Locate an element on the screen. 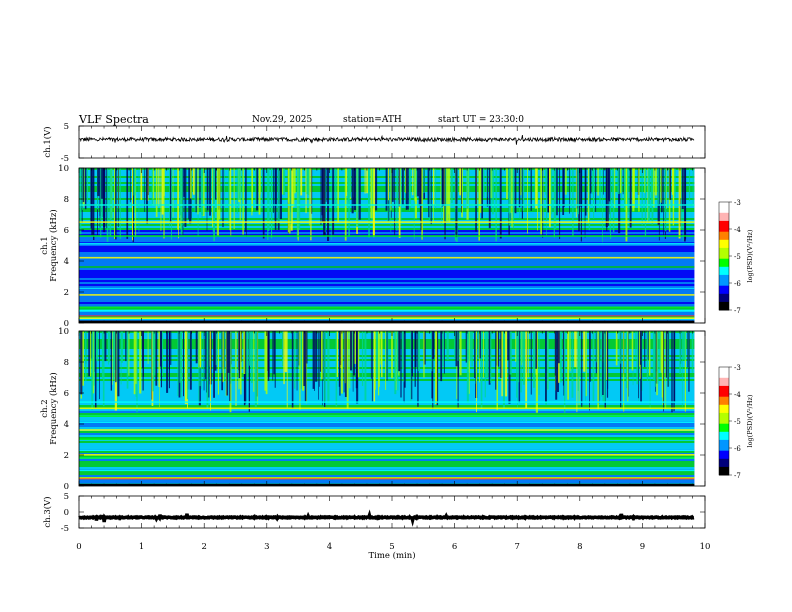  date-label: Nov.29, 2025 is located at coordinates (282, 120).